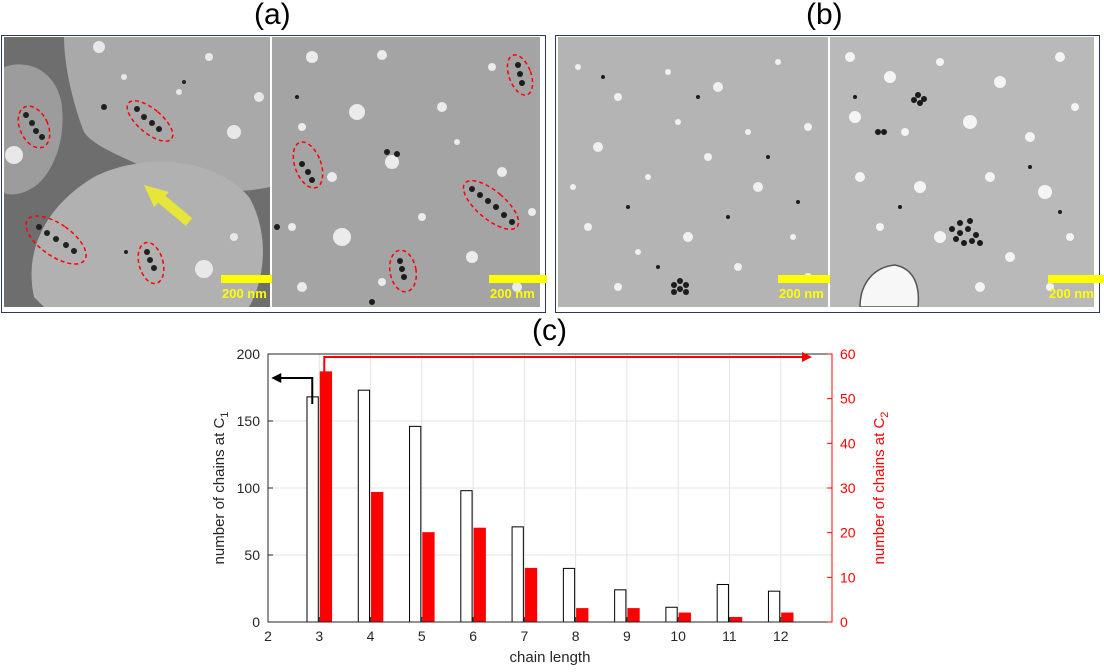 The image size is (1104, 672). Describe the element at coordinates (268, 636) in the screenshot. I see `x-tick-label: 2` at that location.